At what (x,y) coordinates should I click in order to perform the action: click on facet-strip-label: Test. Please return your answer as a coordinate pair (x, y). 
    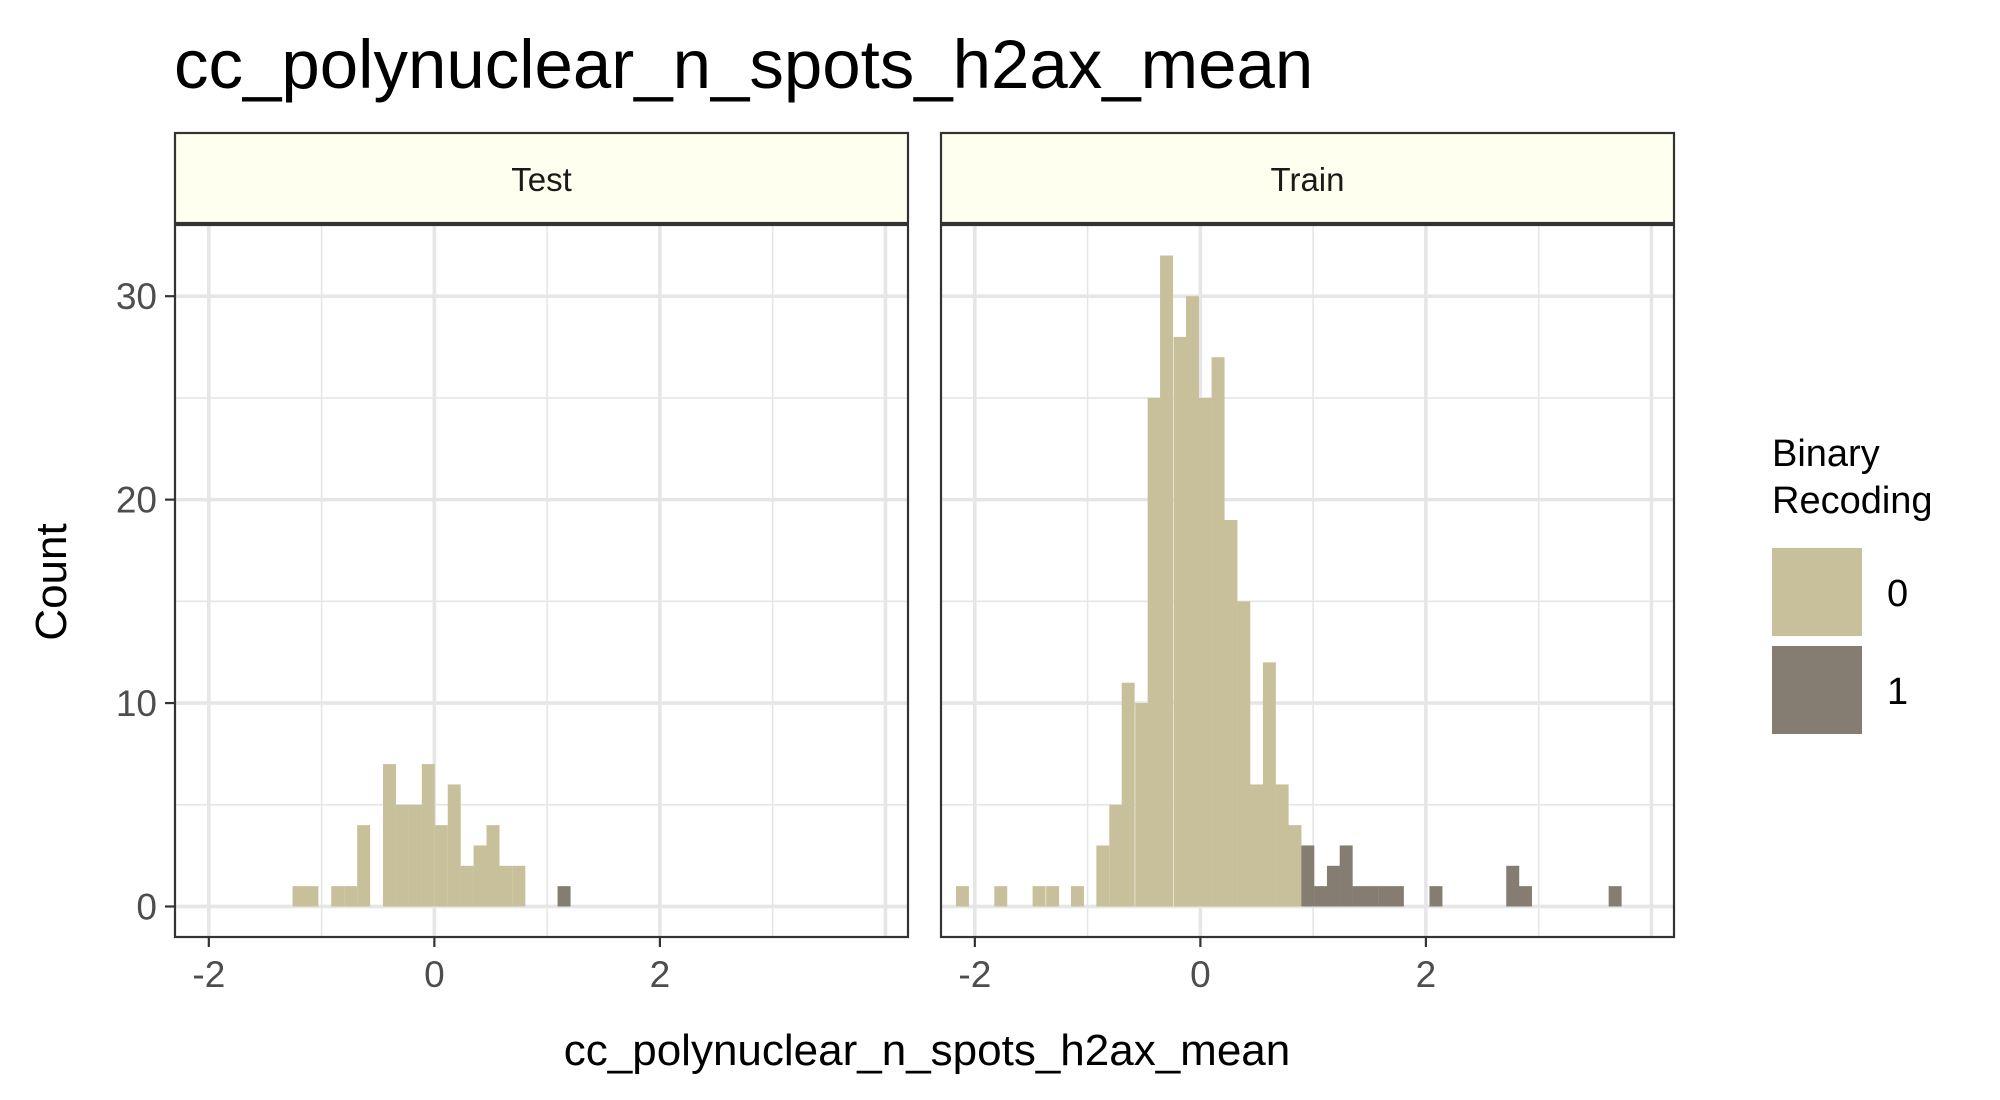
    Looking at the image, I should click on (541, 179).